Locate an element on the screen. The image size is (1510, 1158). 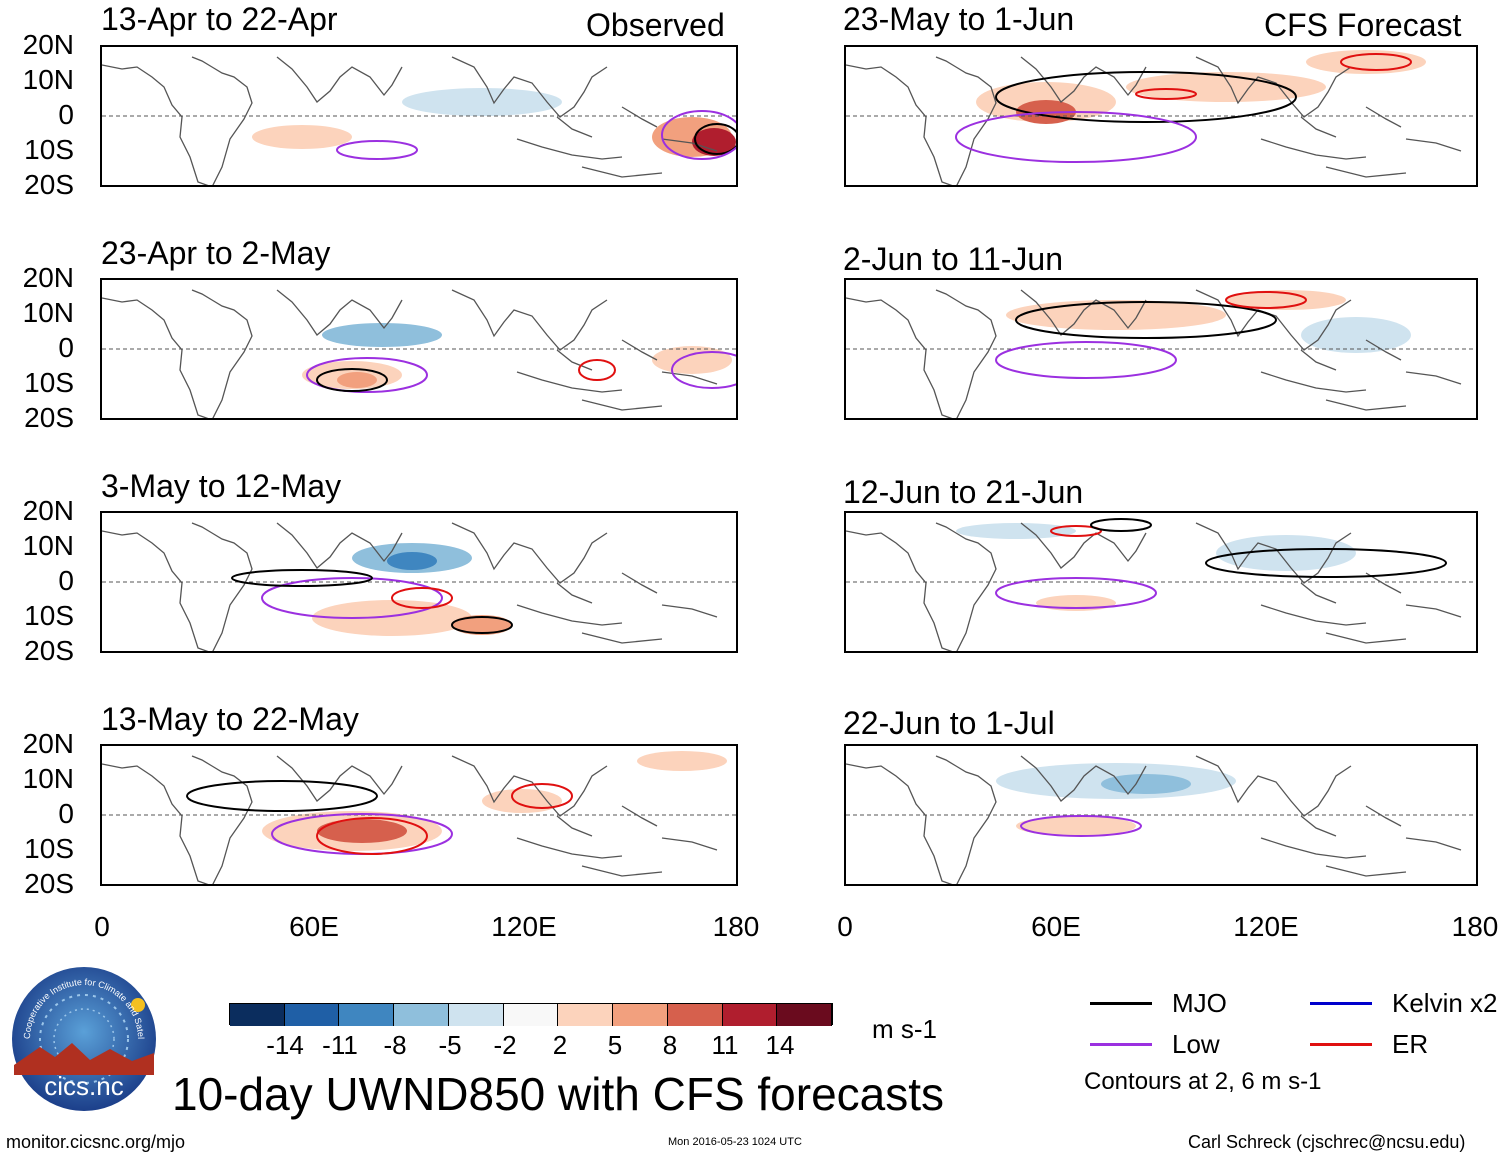
colorbar-units: m s-1 is located at coordinates (904, 1029).